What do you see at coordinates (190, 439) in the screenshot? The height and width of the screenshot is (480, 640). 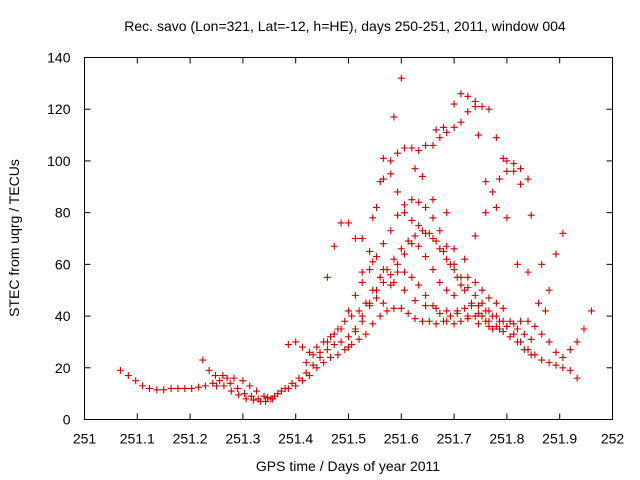 I see `x-tick-label: 251.2` at bounding box center [190, 439].